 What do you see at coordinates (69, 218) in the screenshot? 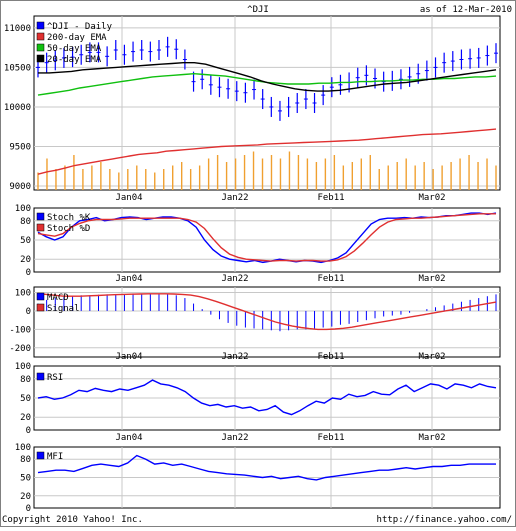
I see `legend-label: Stoch %K` at bounding box center [69, 218].